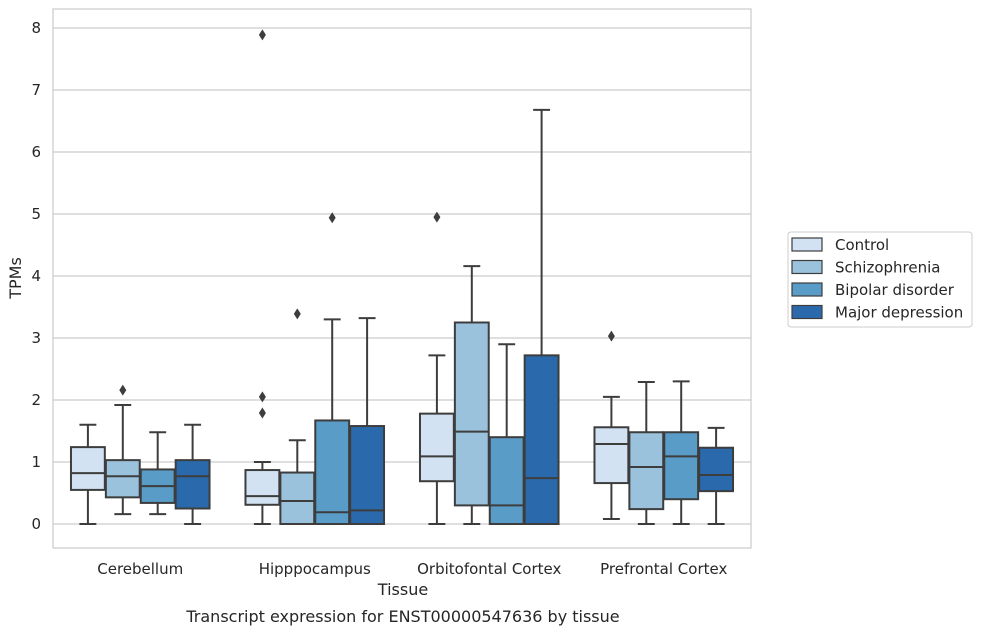 The width and height of the screenshot is (983, 634). I want to click on box-orbitofontal-cortex-control, so click(436, 368).